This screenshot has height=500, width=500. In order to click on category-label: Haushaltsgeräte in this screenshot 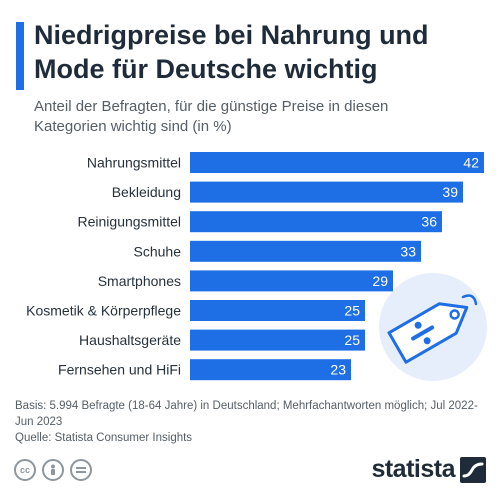, I will do `click(130, 340)`.